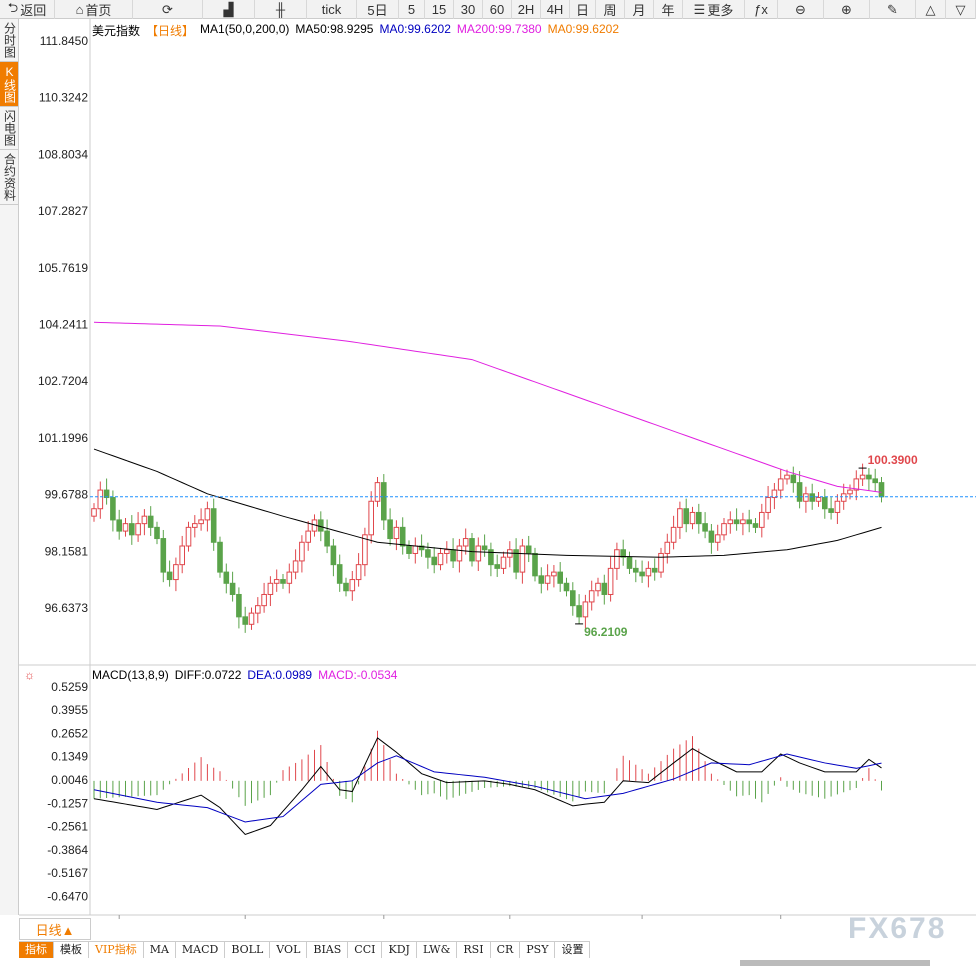 The height and width of the screenshot is (966, 976). What do you see at coordinates (573, 950) in the screenshot?
I see `indicator-tab-设置: 设置` at bounding box center [573, 950].